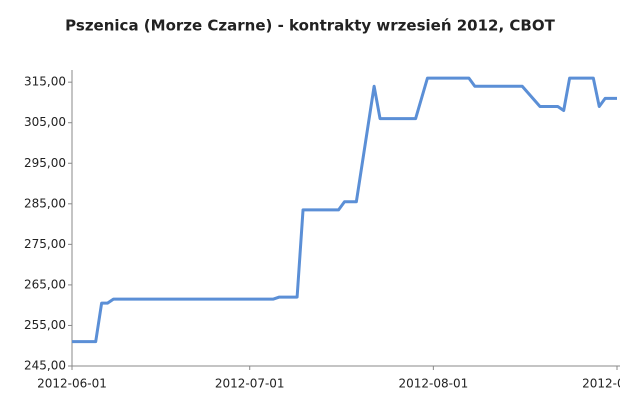 The width and height of the screenshot is (620, 413). What do you see at coordinates (45, 325) in the screenshot?
I see `y-tick-label: 255,00` at bounding box center [45, 325].